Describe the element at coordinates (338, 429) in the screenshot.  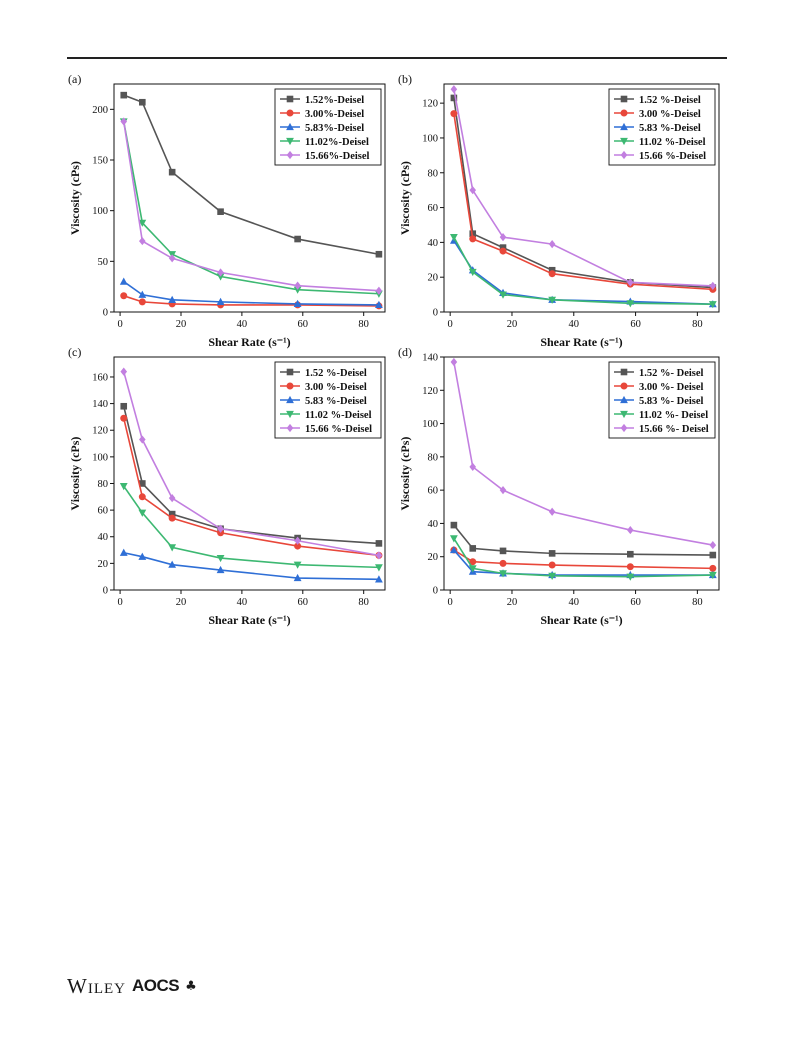
I see `legend-label: 15.66 %-Deisel` at that location.